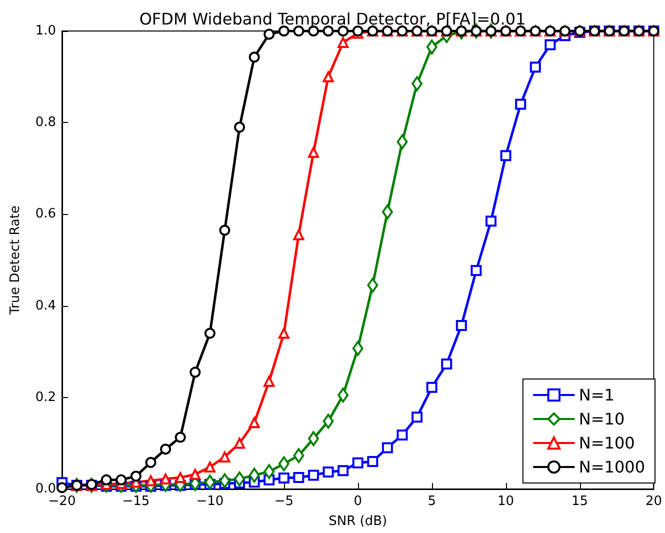 Image resolution: width=665 pixels, height=533 pixels. What do you see at coordinates (284, 501) in the screenshot?
I see `x-tick-label: −5` at bounding box center [284, 501].